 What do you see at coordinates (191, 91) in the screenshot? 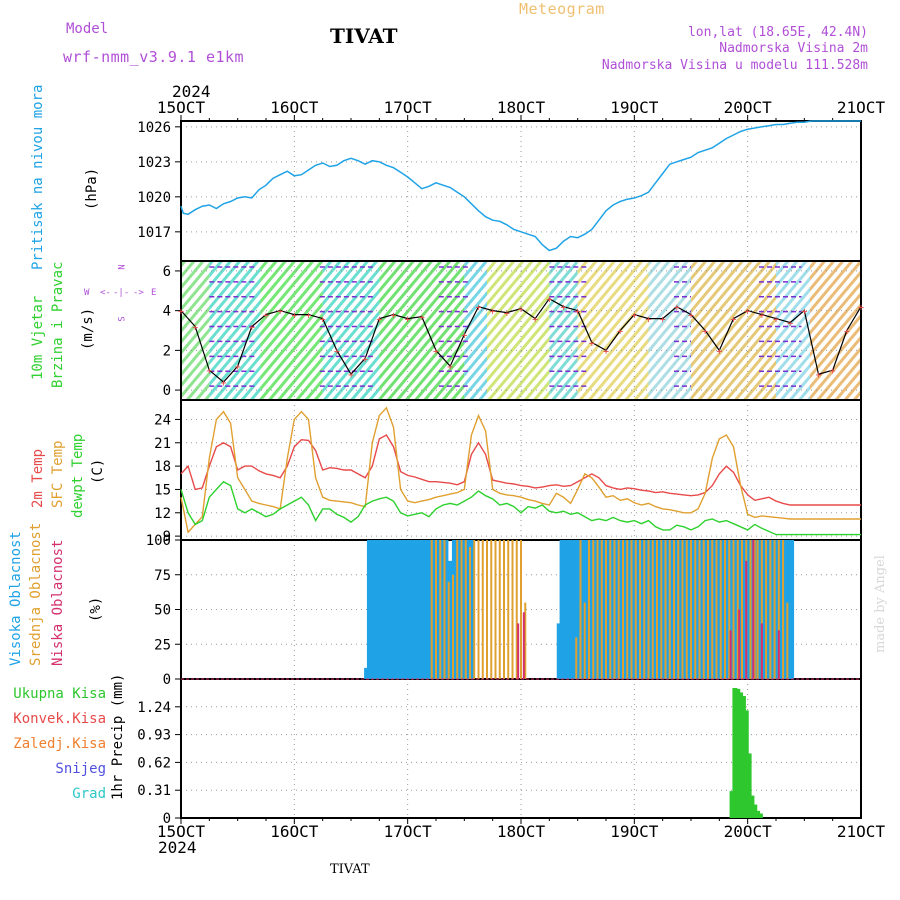
I see `top-year-label: 2024` at bounding box center [191, 91].